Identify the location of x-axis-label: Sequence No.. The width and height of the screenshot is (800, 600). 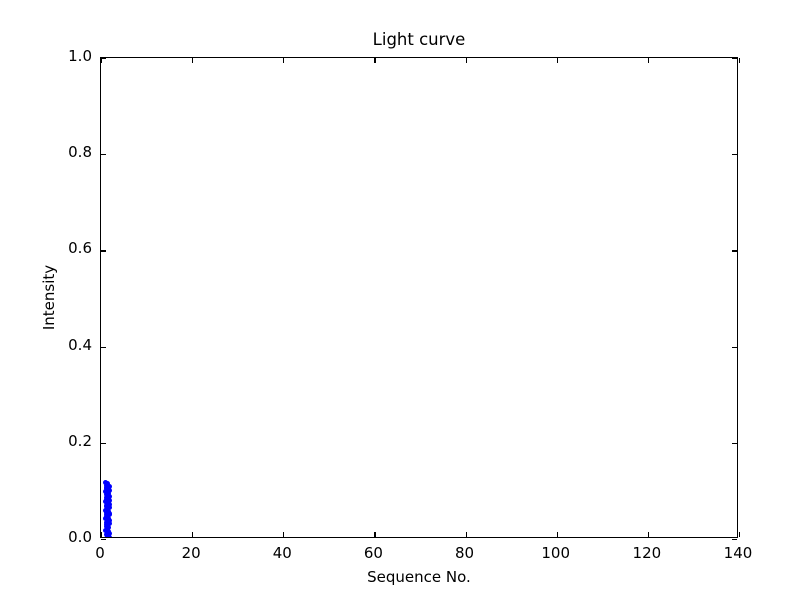
(419, 577).